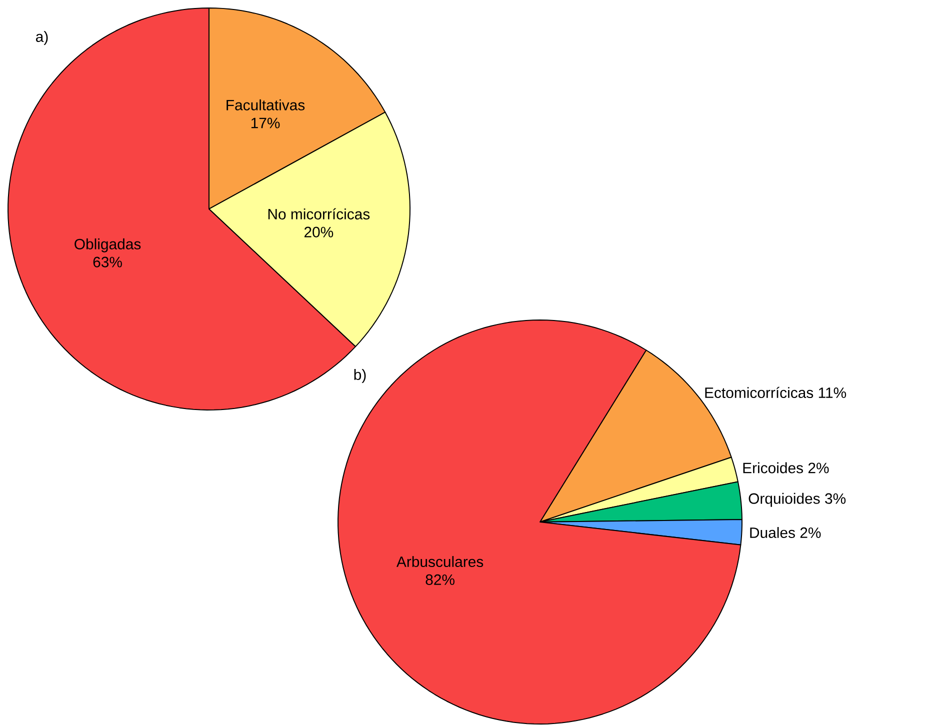  Describe the element at coordinates (265, 123) in the screenshot. I see `data-label: 17%` at that location.